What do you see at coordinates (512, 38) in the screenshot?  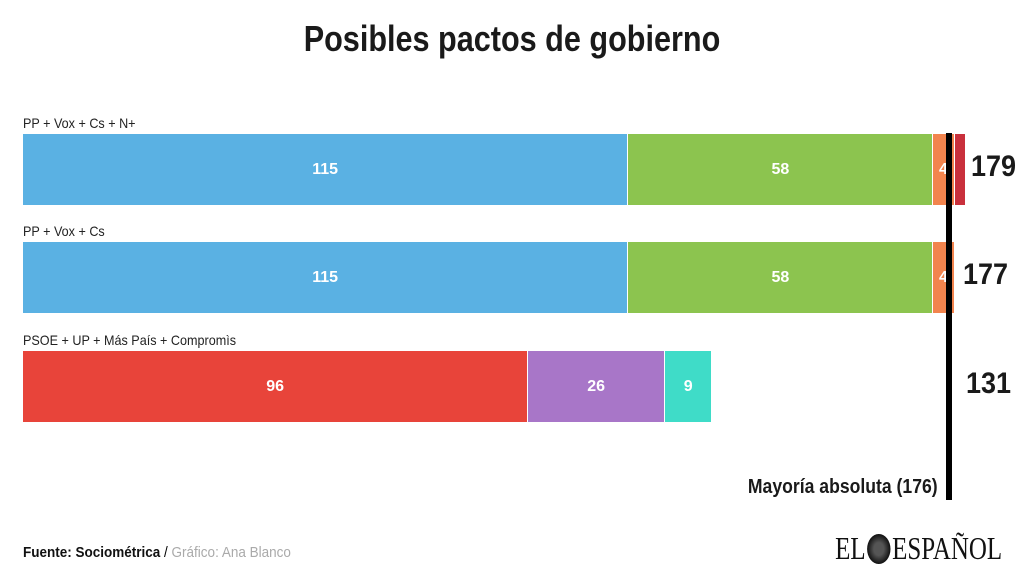 I see `chart-title: Posibles pactos de gobierno` at bounding box center [512, 38].